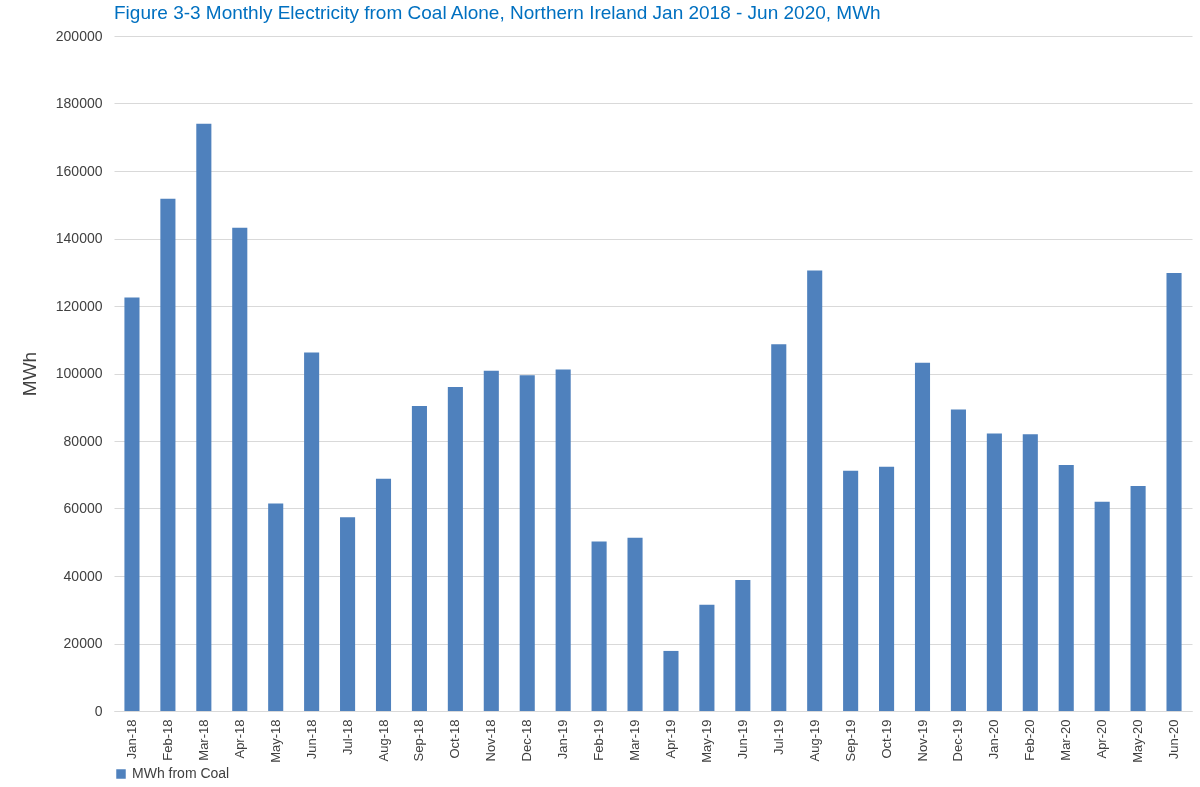  What do you see at coordinates (491, 740) in the screenshot?
I see `x-tick-label: Nov-18` at bounding box center [491, 740].